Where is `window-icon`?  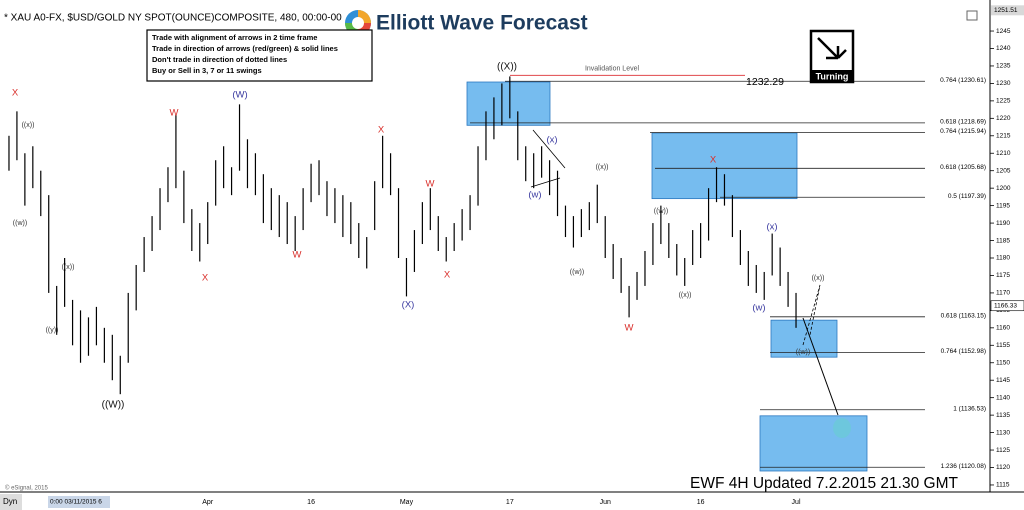
window-icon is located at coordinates (972, 15).